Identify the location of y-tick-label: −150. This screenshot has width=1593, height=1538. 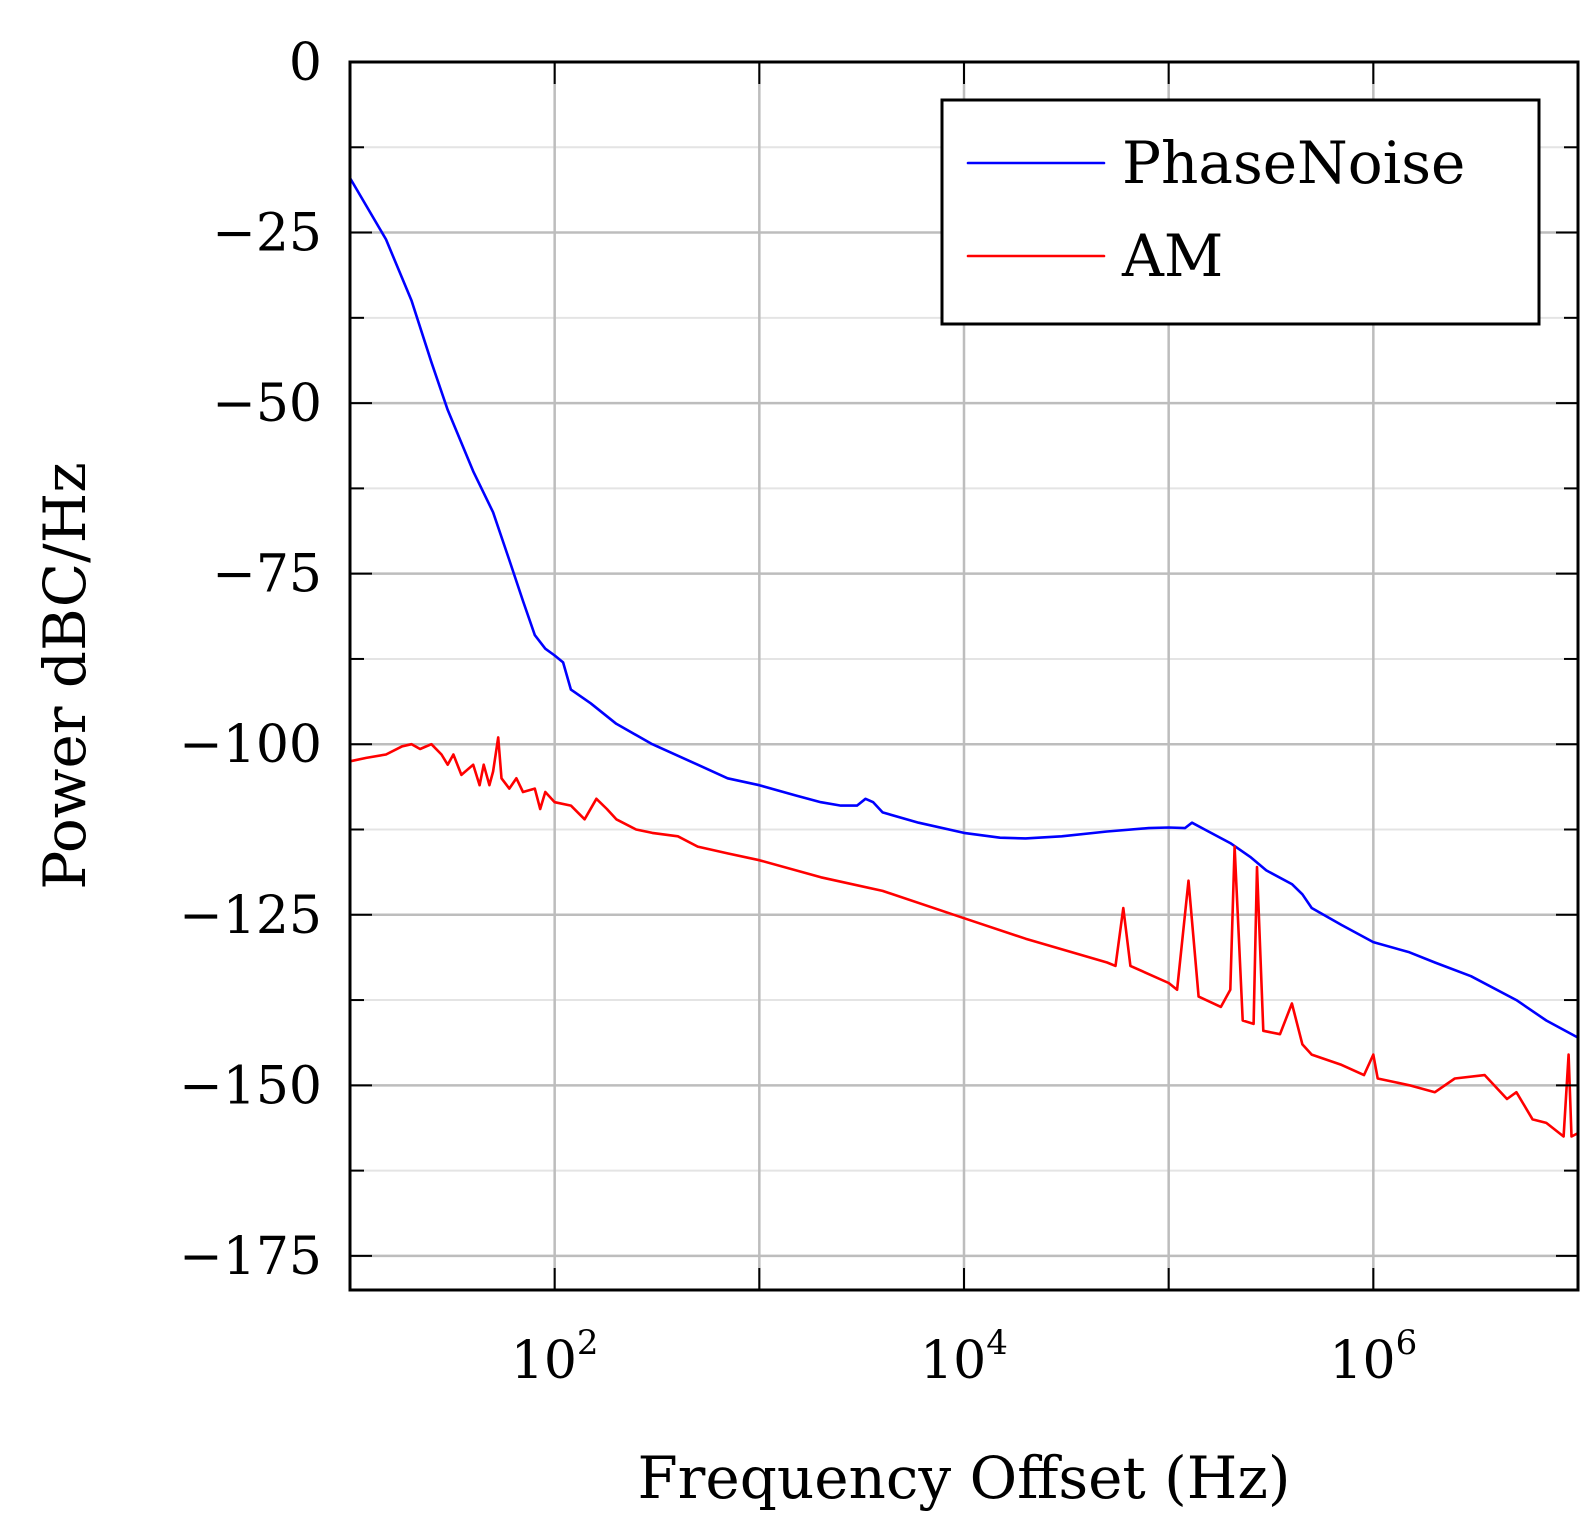
(250, 1086).